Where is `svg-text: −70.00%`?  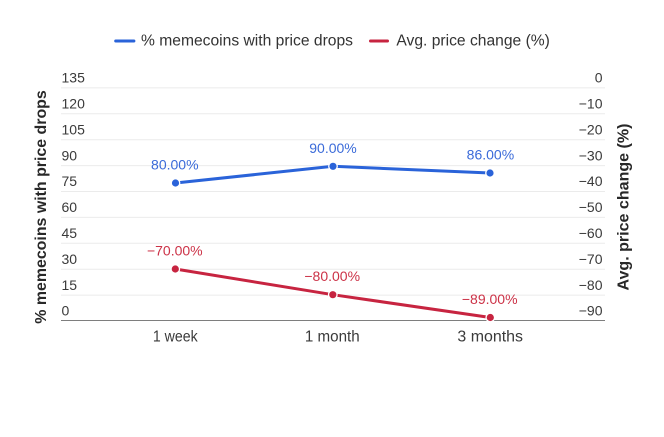 svg-text: −70.00% is located at coordinates (175, 250).